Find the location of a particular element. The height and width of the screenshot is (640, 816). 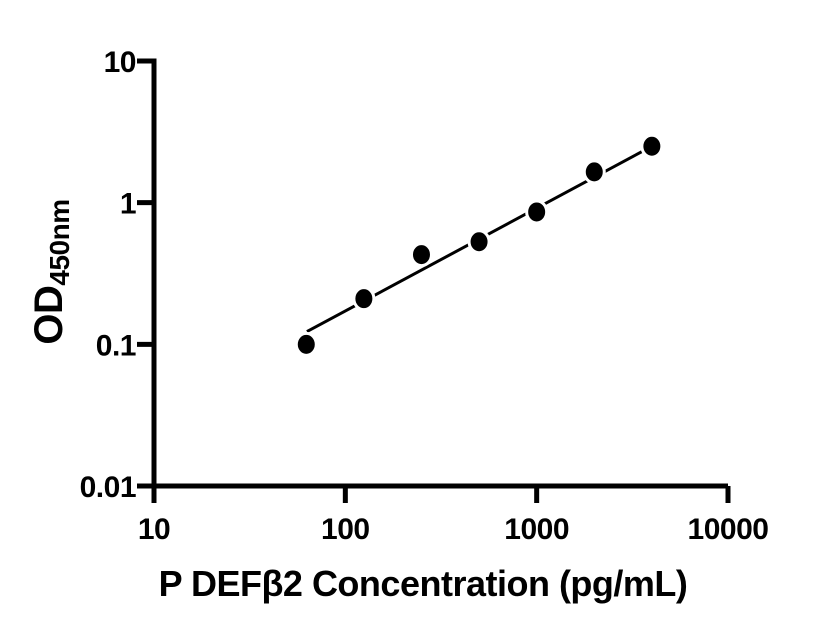

y-axis-title: OD450nm is located at coordinates (51, 271).